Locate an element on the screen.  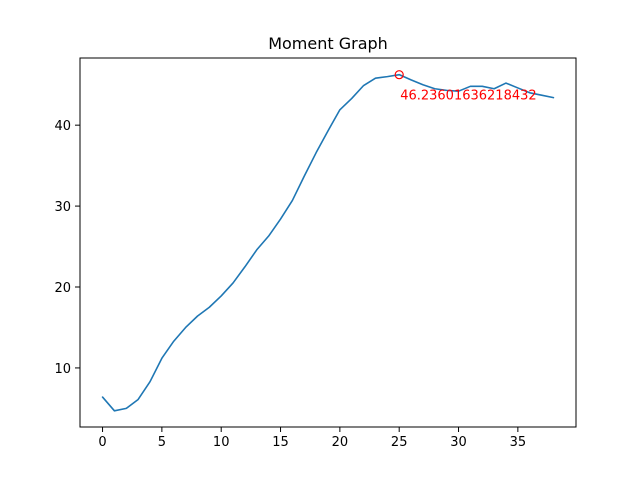
y-tick-label: 10 is located at coordinates (62, 369).